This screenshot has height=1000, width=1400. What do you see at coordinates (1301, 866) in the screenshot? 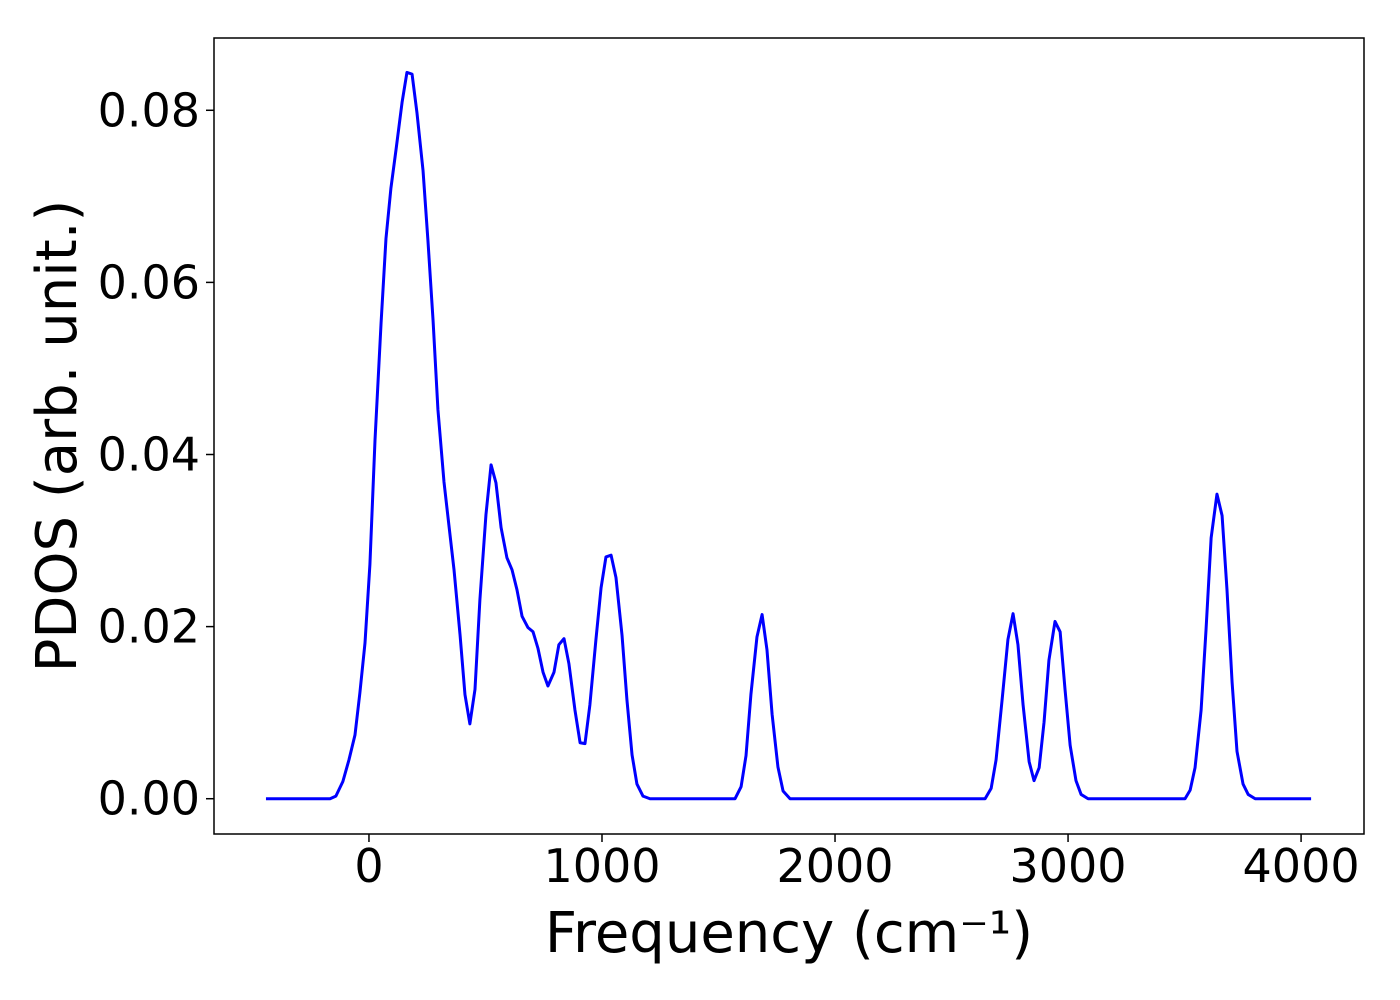
I see `x-tick-label: 4000` at bounding box center [1301, 866].